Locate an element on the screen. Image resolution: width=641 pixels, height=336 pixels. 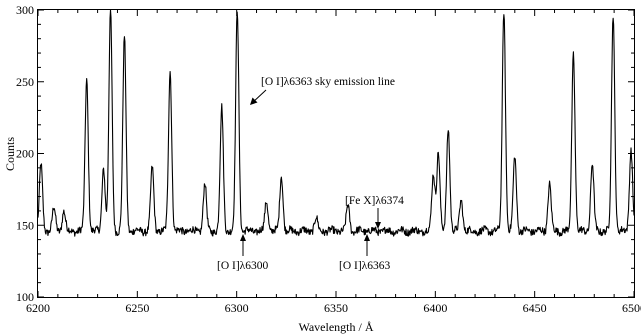
x-tick-label: 6300 is located at coordinates (237, 308).